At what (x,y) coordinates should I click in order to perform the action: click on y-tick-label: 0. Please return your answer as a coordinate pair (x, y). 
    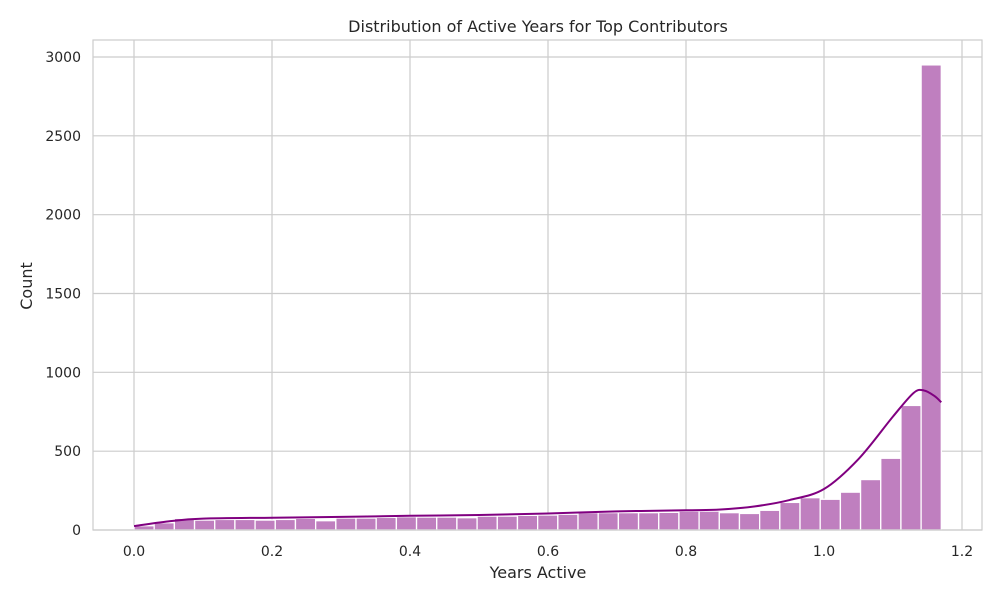
    Looking at the image, I should click on (76, 531).